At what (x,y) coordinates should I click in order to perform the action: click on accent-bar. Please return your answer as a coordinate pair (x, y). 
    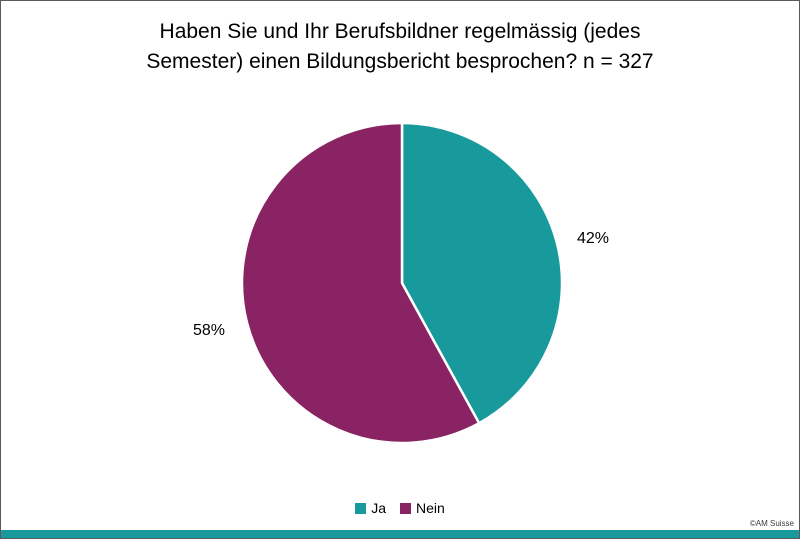
    Looking at the image, I should click on (400, 534).